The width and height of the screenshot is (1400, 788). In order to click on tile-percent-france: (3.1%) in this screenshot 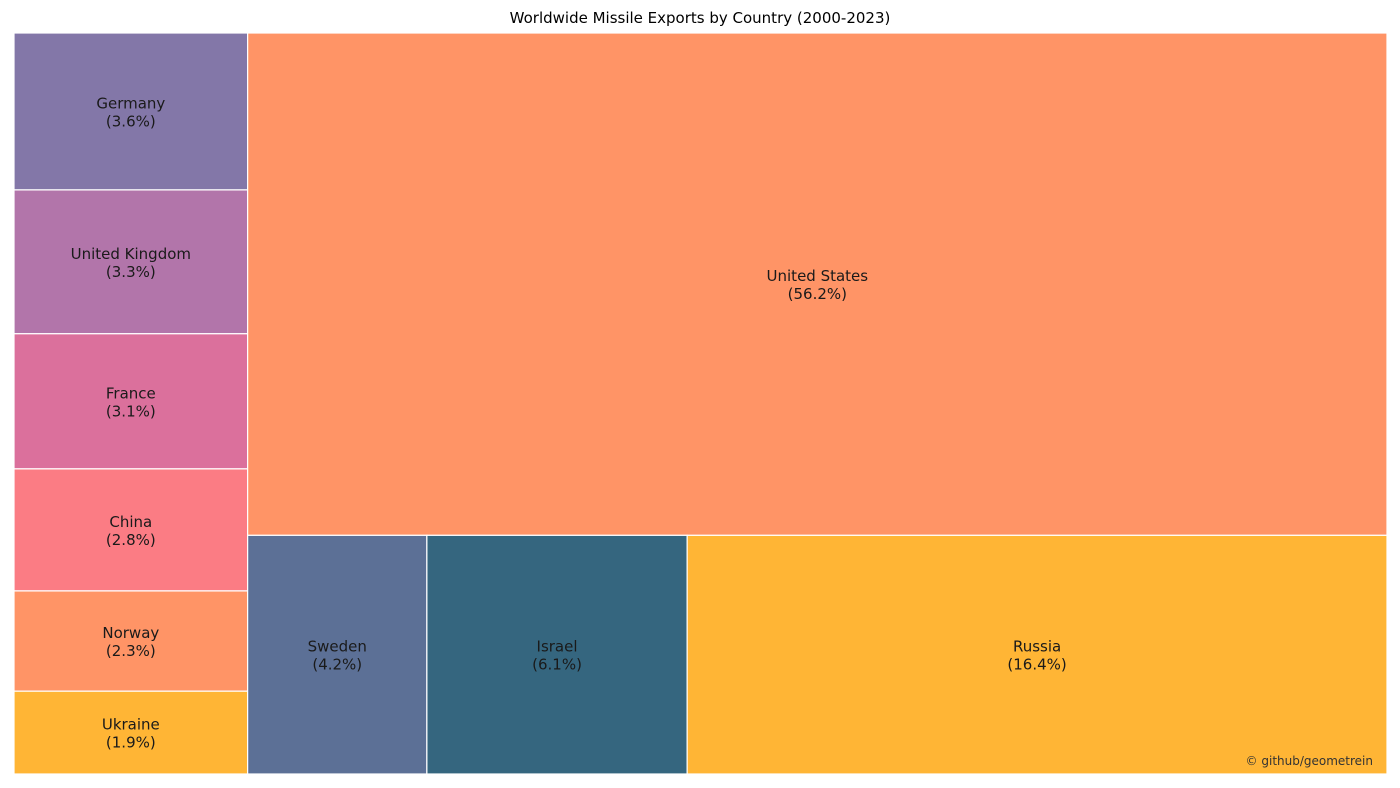, I will do `click(131, 411)`.